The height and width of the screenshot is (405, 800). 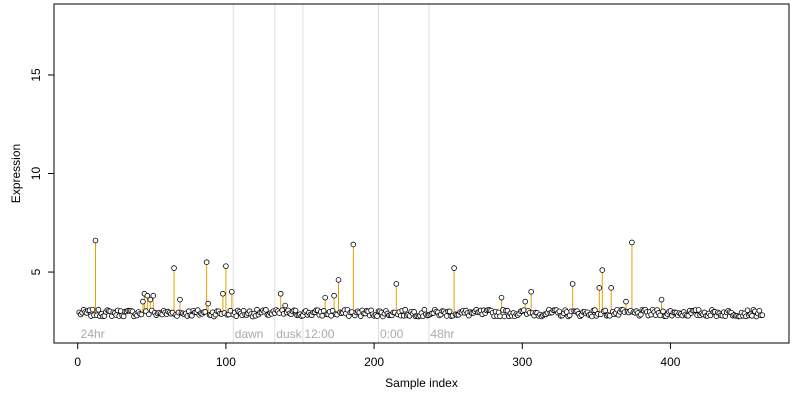 I want to click on y-axis: 5 10 15, so click(x=41, y=171).